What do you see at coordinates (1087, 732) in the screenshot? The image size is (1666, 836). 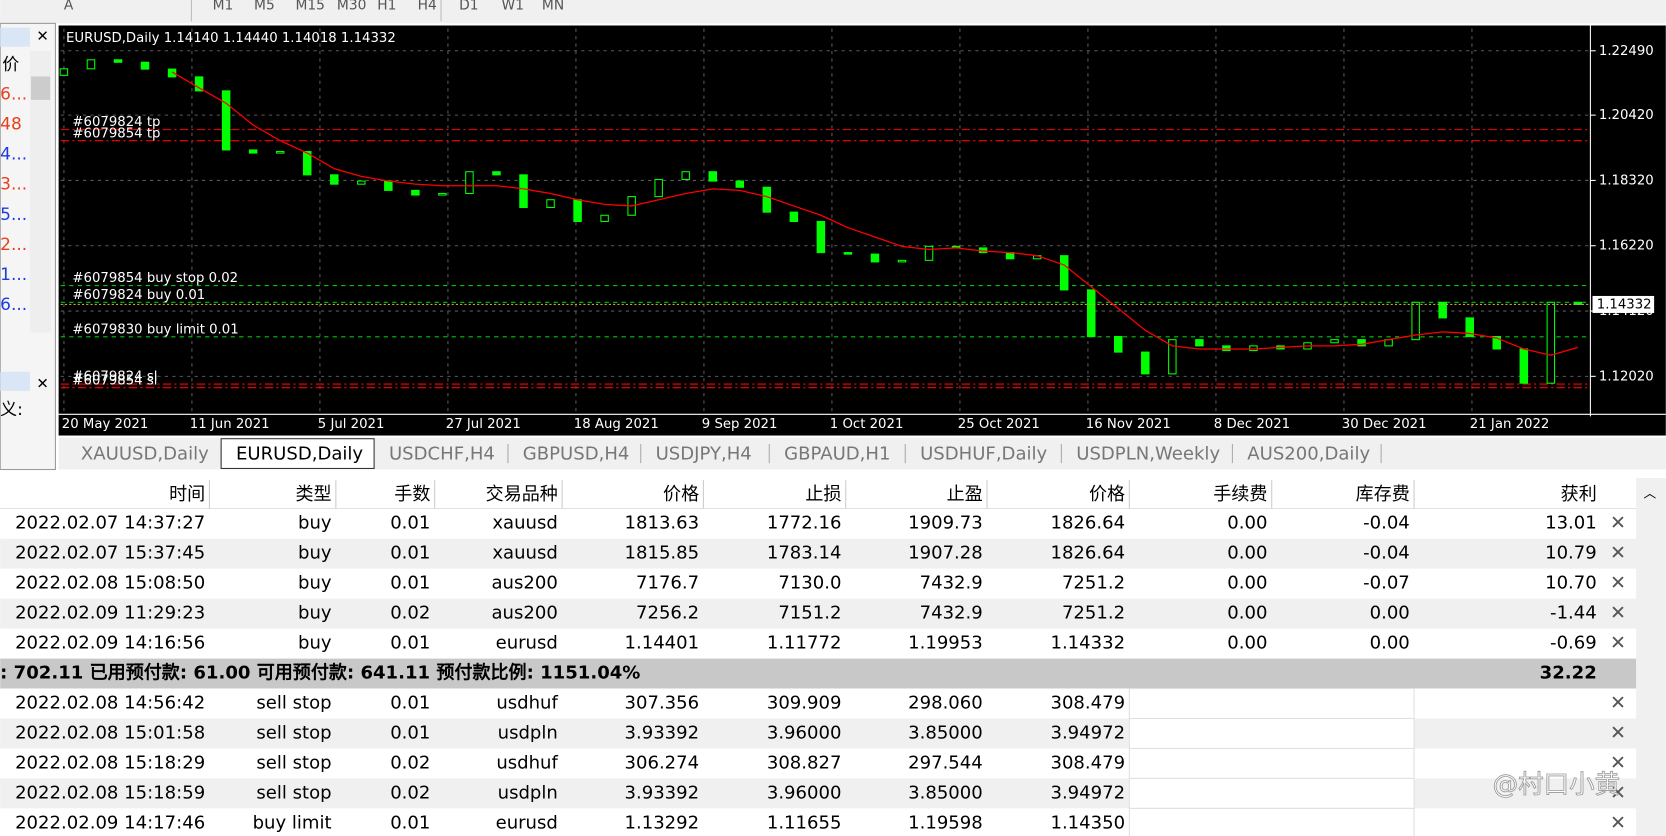 I see `table-cell: 3.94972` at bounding box center [1087, 732].